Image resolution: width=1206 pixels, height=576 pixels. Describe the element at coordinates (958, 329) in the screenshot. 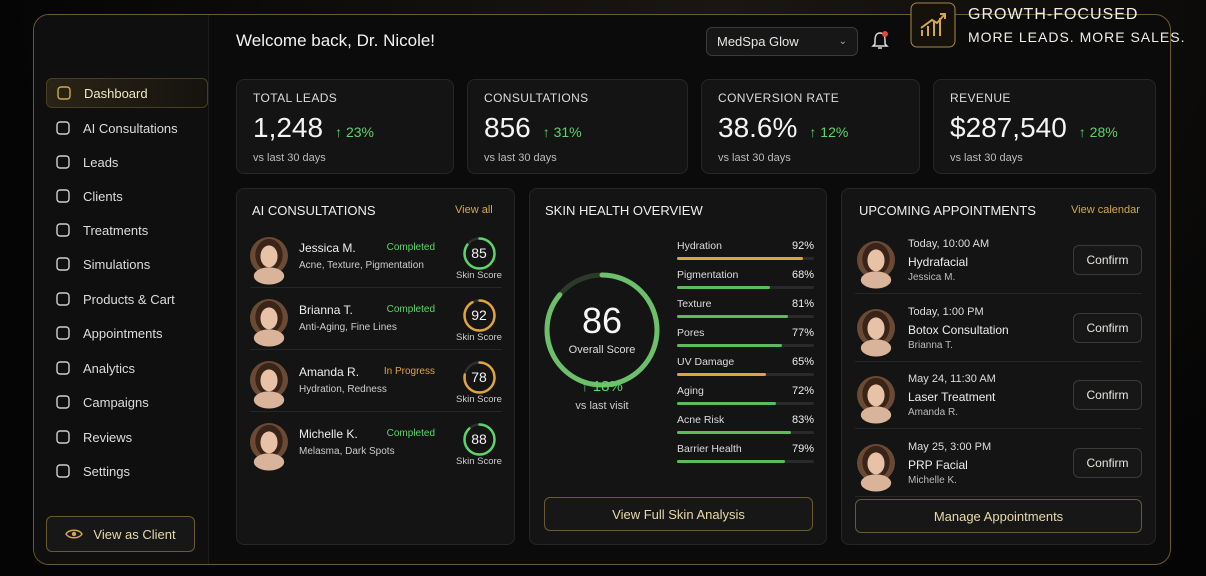

I see `appointment-treatment: Botox Consultation` at that location.